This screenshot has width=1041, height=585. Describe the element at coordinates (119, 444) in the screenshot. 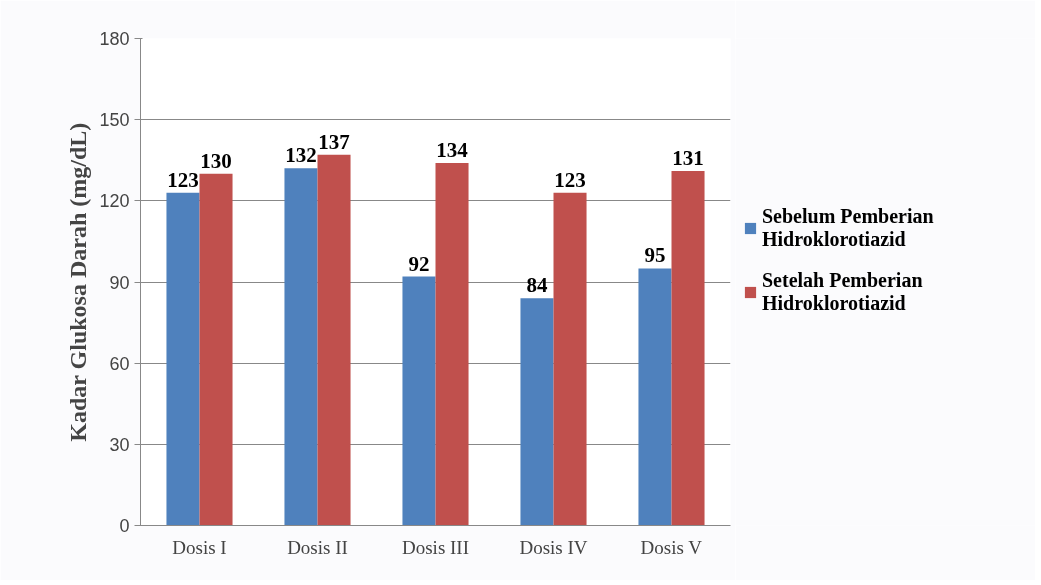

I see `y-tick-label: 30` at that location.